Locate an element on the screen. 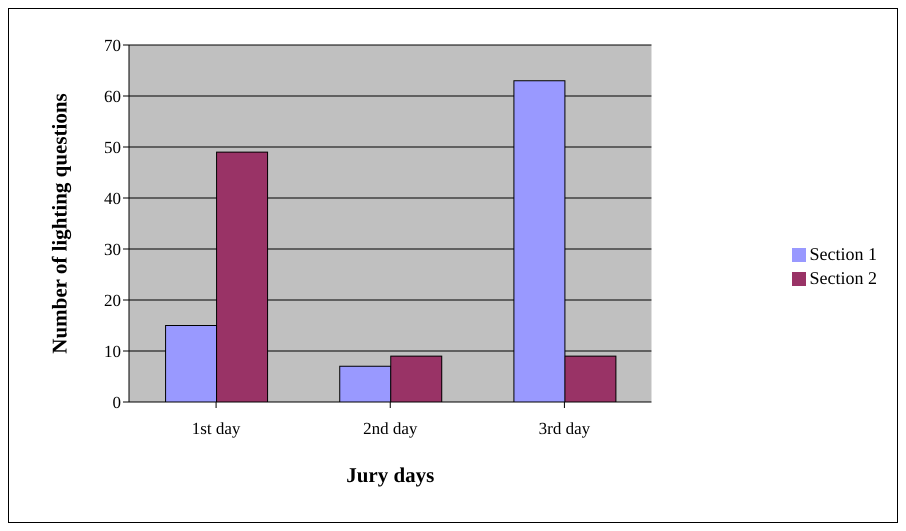  y-tick-label: 30 is located at coordinates (112, 250).